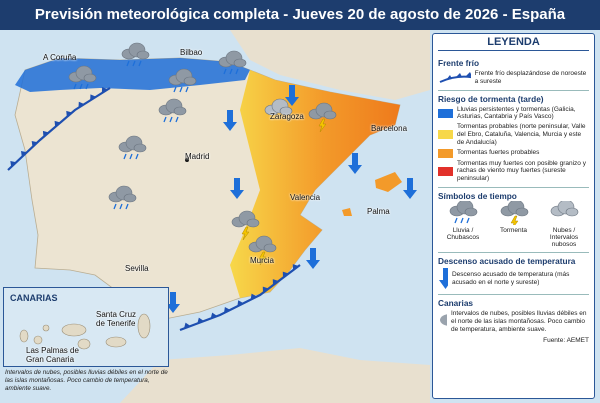  Describe the element at coordinates (191, 52) in the screenshot. I see `city-label: Bilbao` at that location.